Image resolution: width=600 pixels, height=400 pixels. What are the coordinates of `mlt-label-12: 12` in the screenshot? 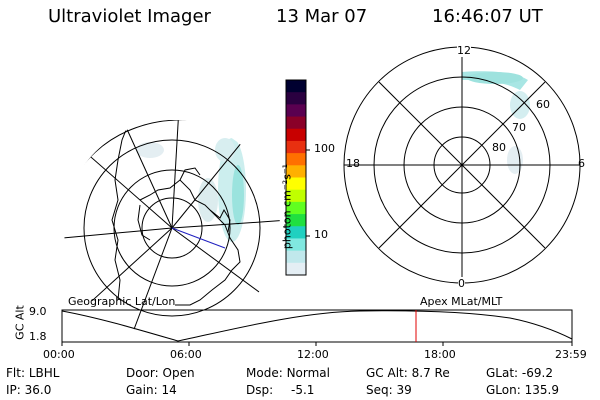 It's located at (464, 50).